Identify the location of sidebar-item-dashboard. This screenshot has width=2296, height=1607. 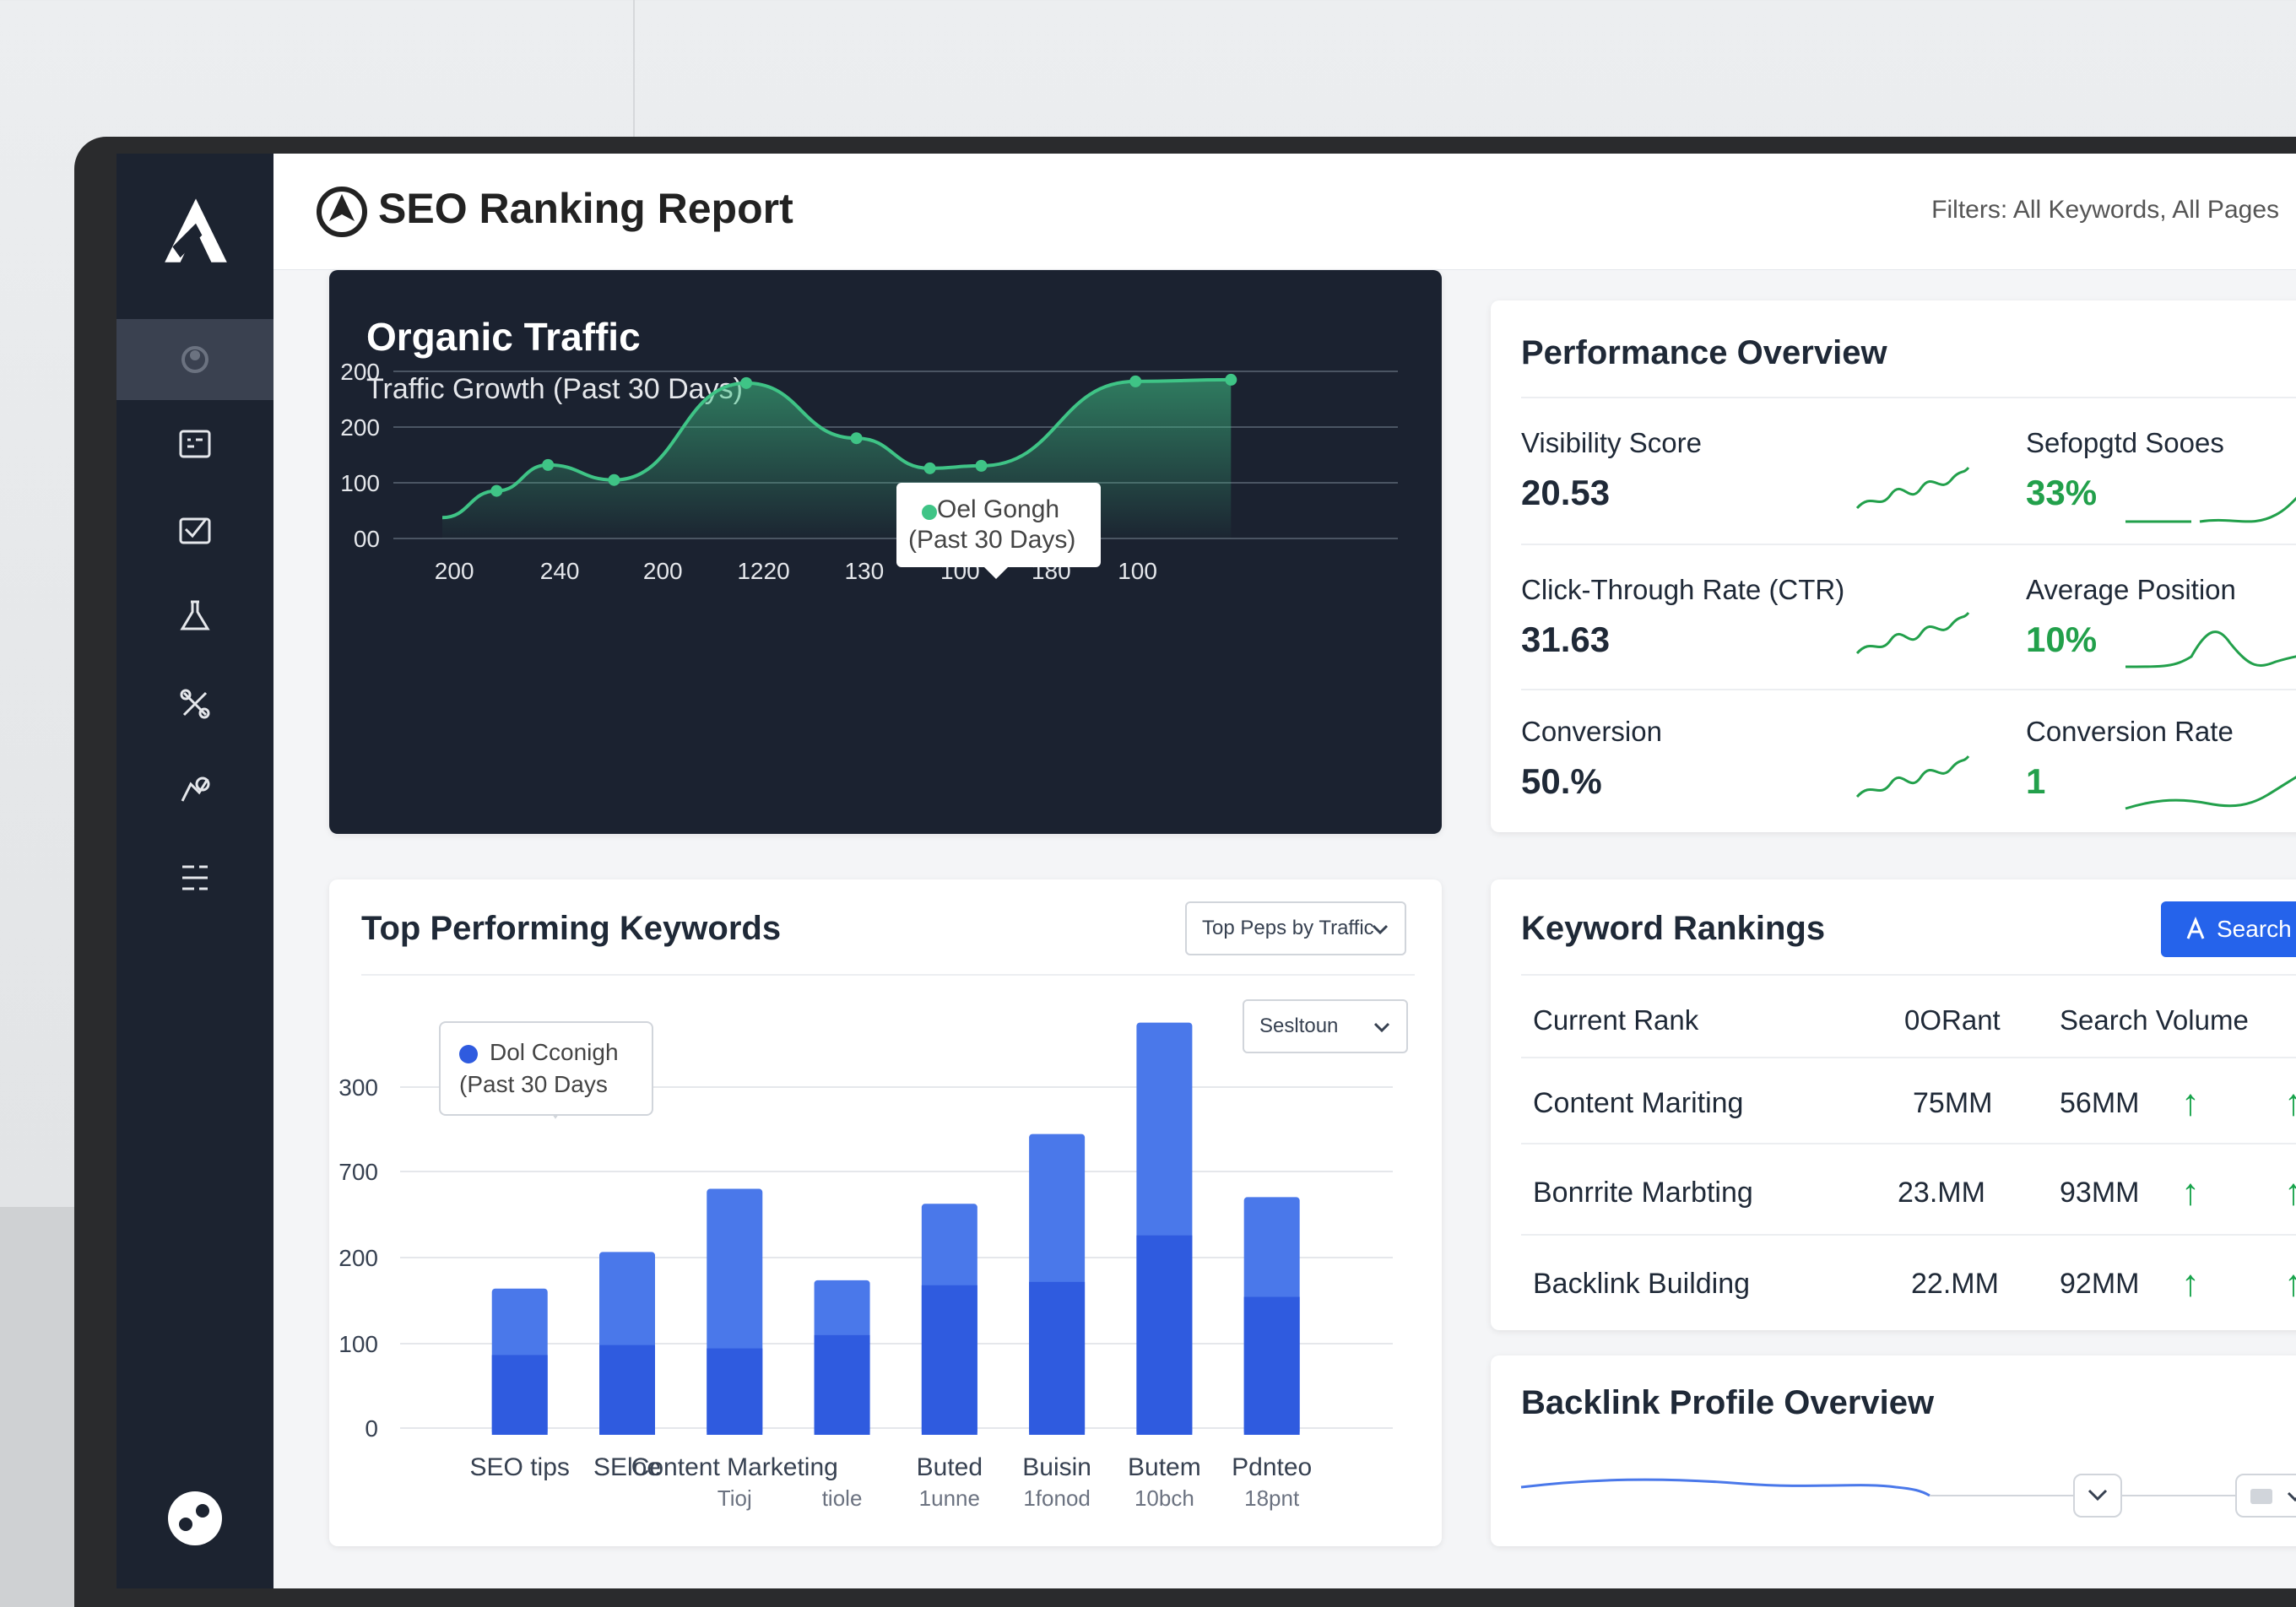
(194, 444).